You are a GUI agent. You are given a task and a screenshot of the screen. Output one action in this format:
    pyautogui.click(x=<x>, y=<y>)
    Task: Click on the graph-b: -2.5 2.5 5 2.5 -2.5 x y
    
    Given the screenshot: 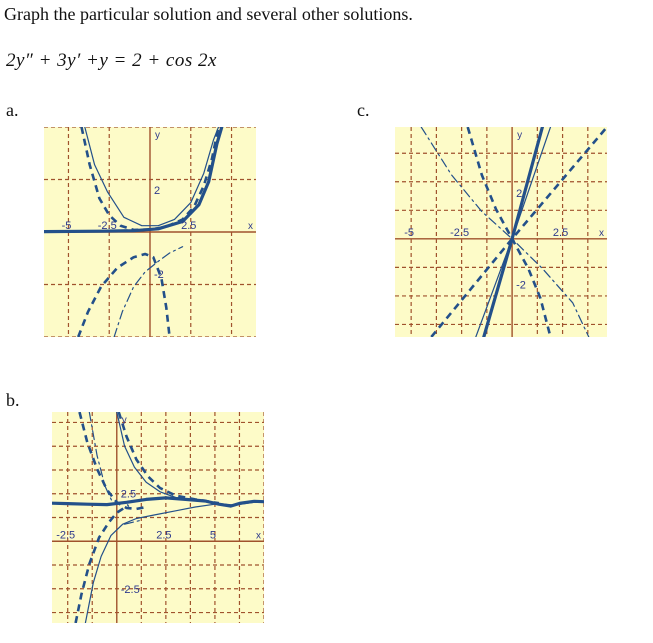 What is the action you would take?
    pyautogui.click(x=158, y=517)
    